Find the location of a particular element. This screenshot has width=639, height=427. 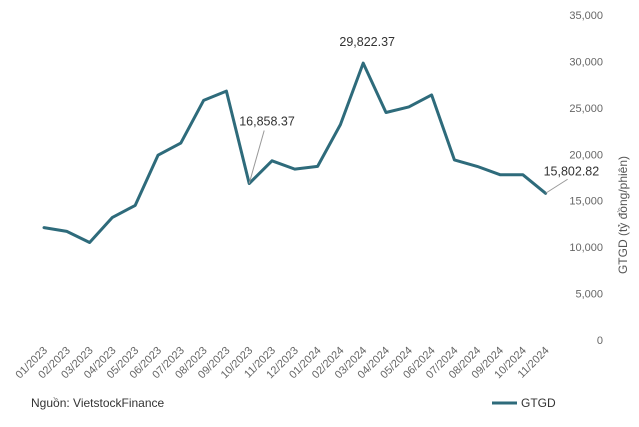

y-tick-label: 20,000 is located at coordinates (586, 155).